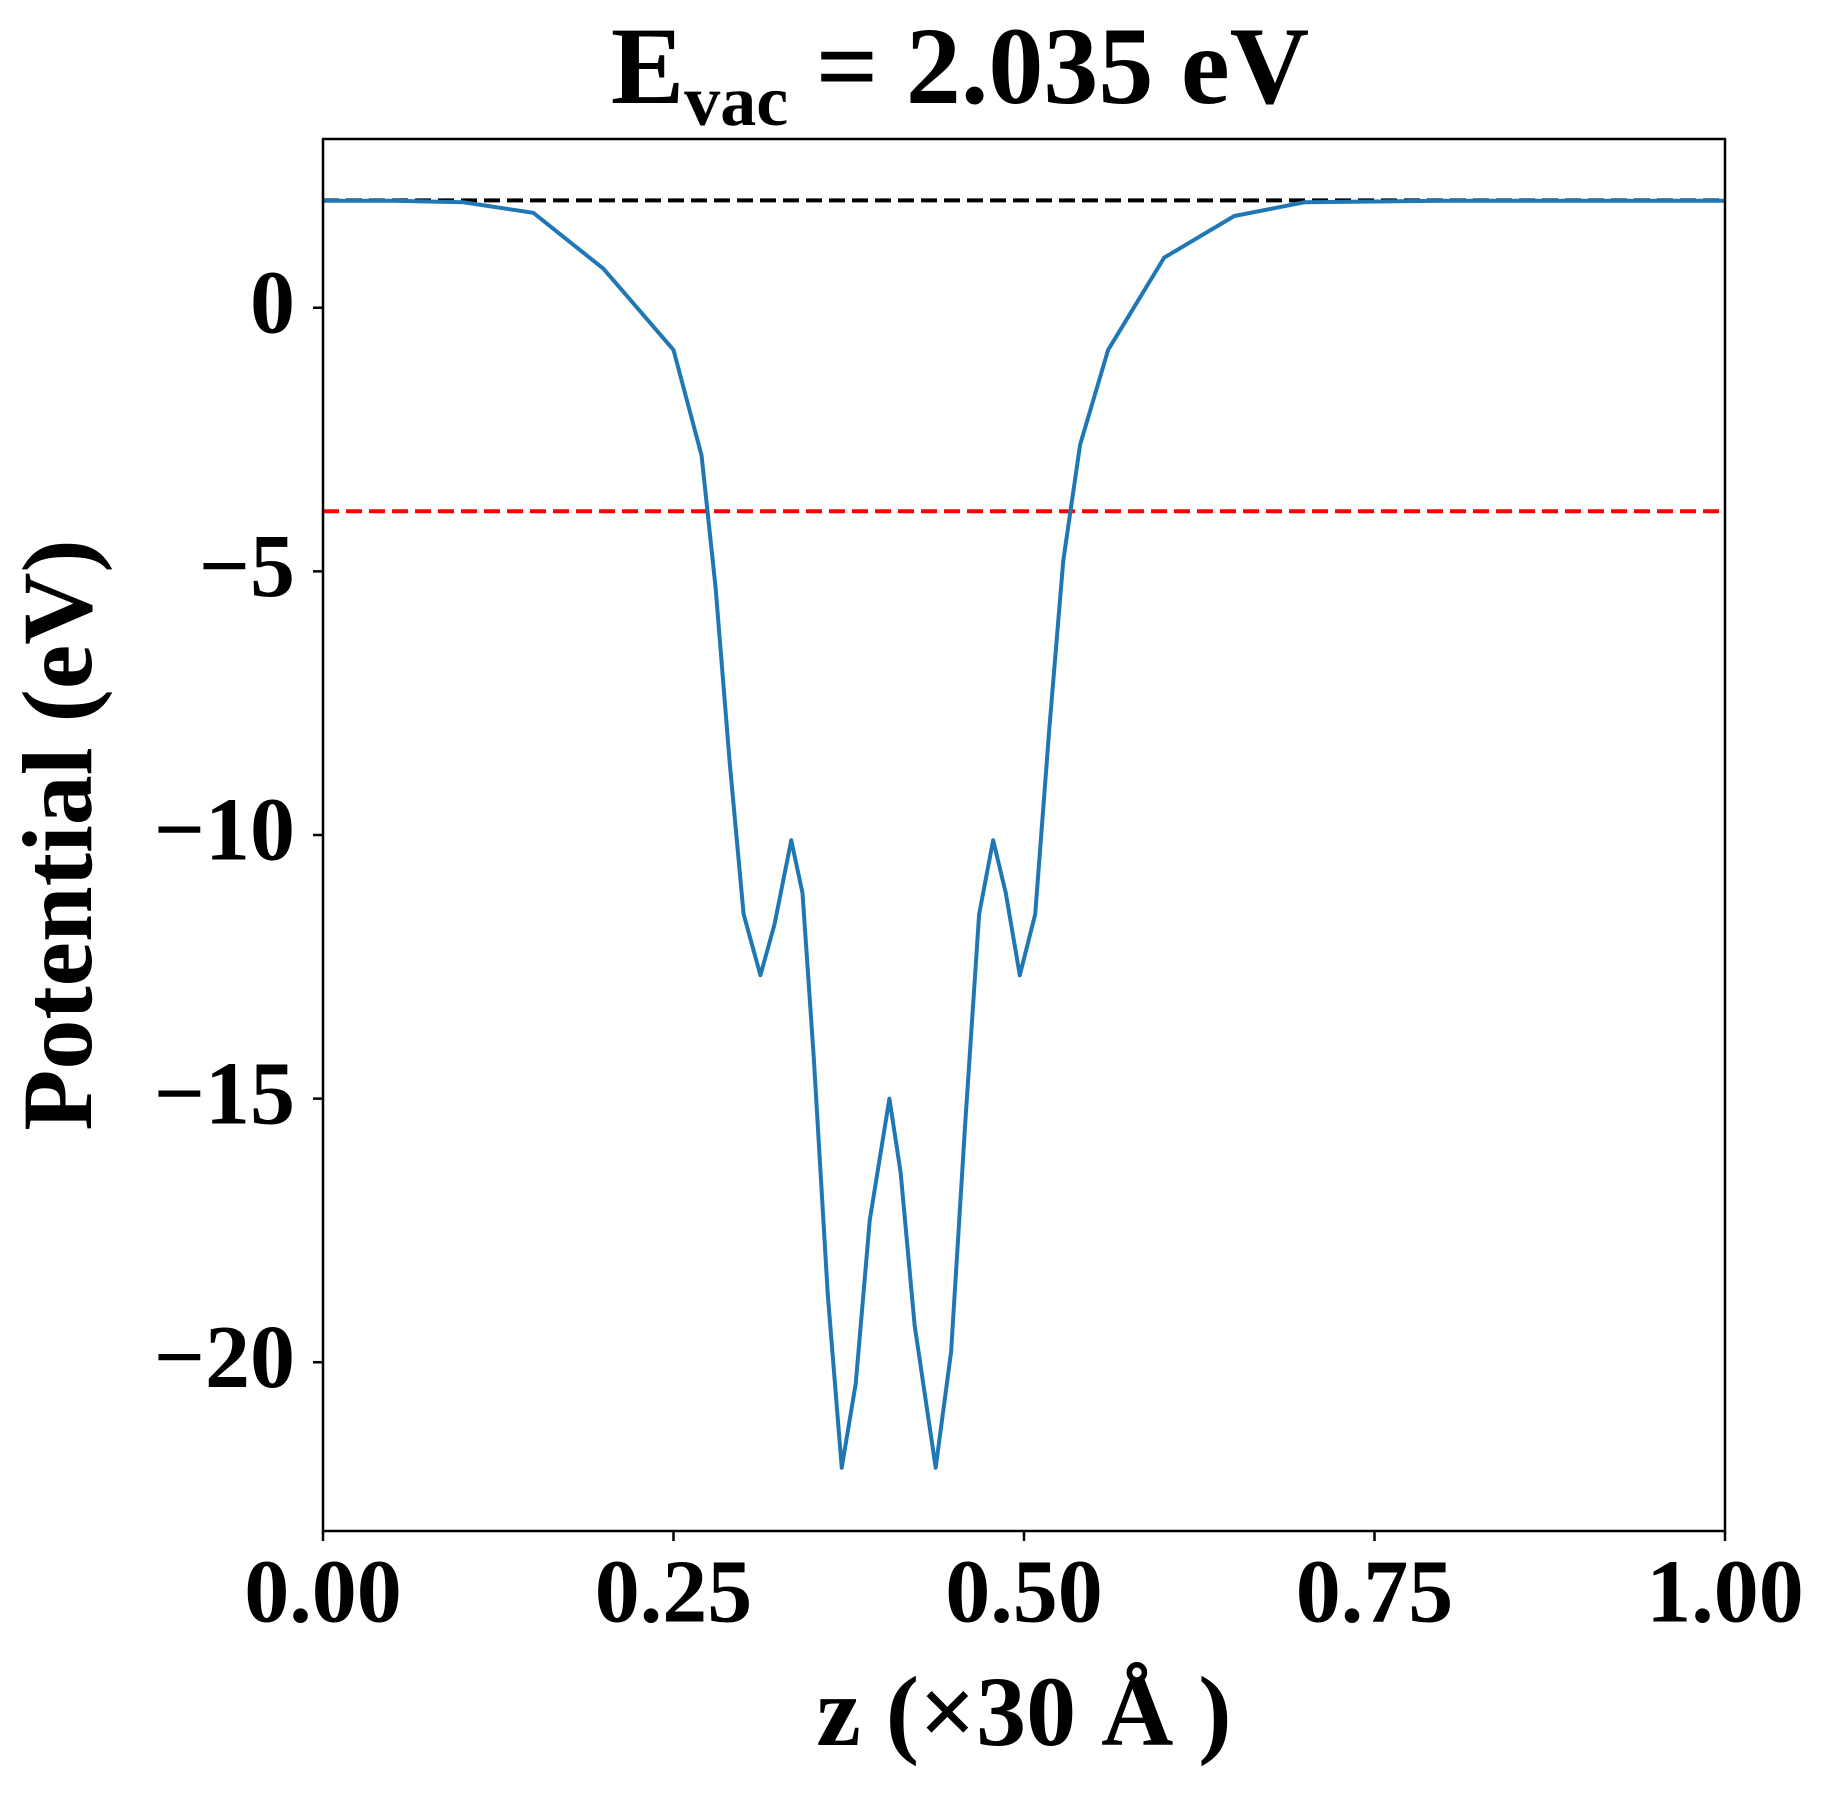 The image size is (1833, 1794). What do you see at coordinates (1023, 1711) in the screenshot?
I see `x-axis-label: z (×30 Å )` at bounding box center [1023, 1711].